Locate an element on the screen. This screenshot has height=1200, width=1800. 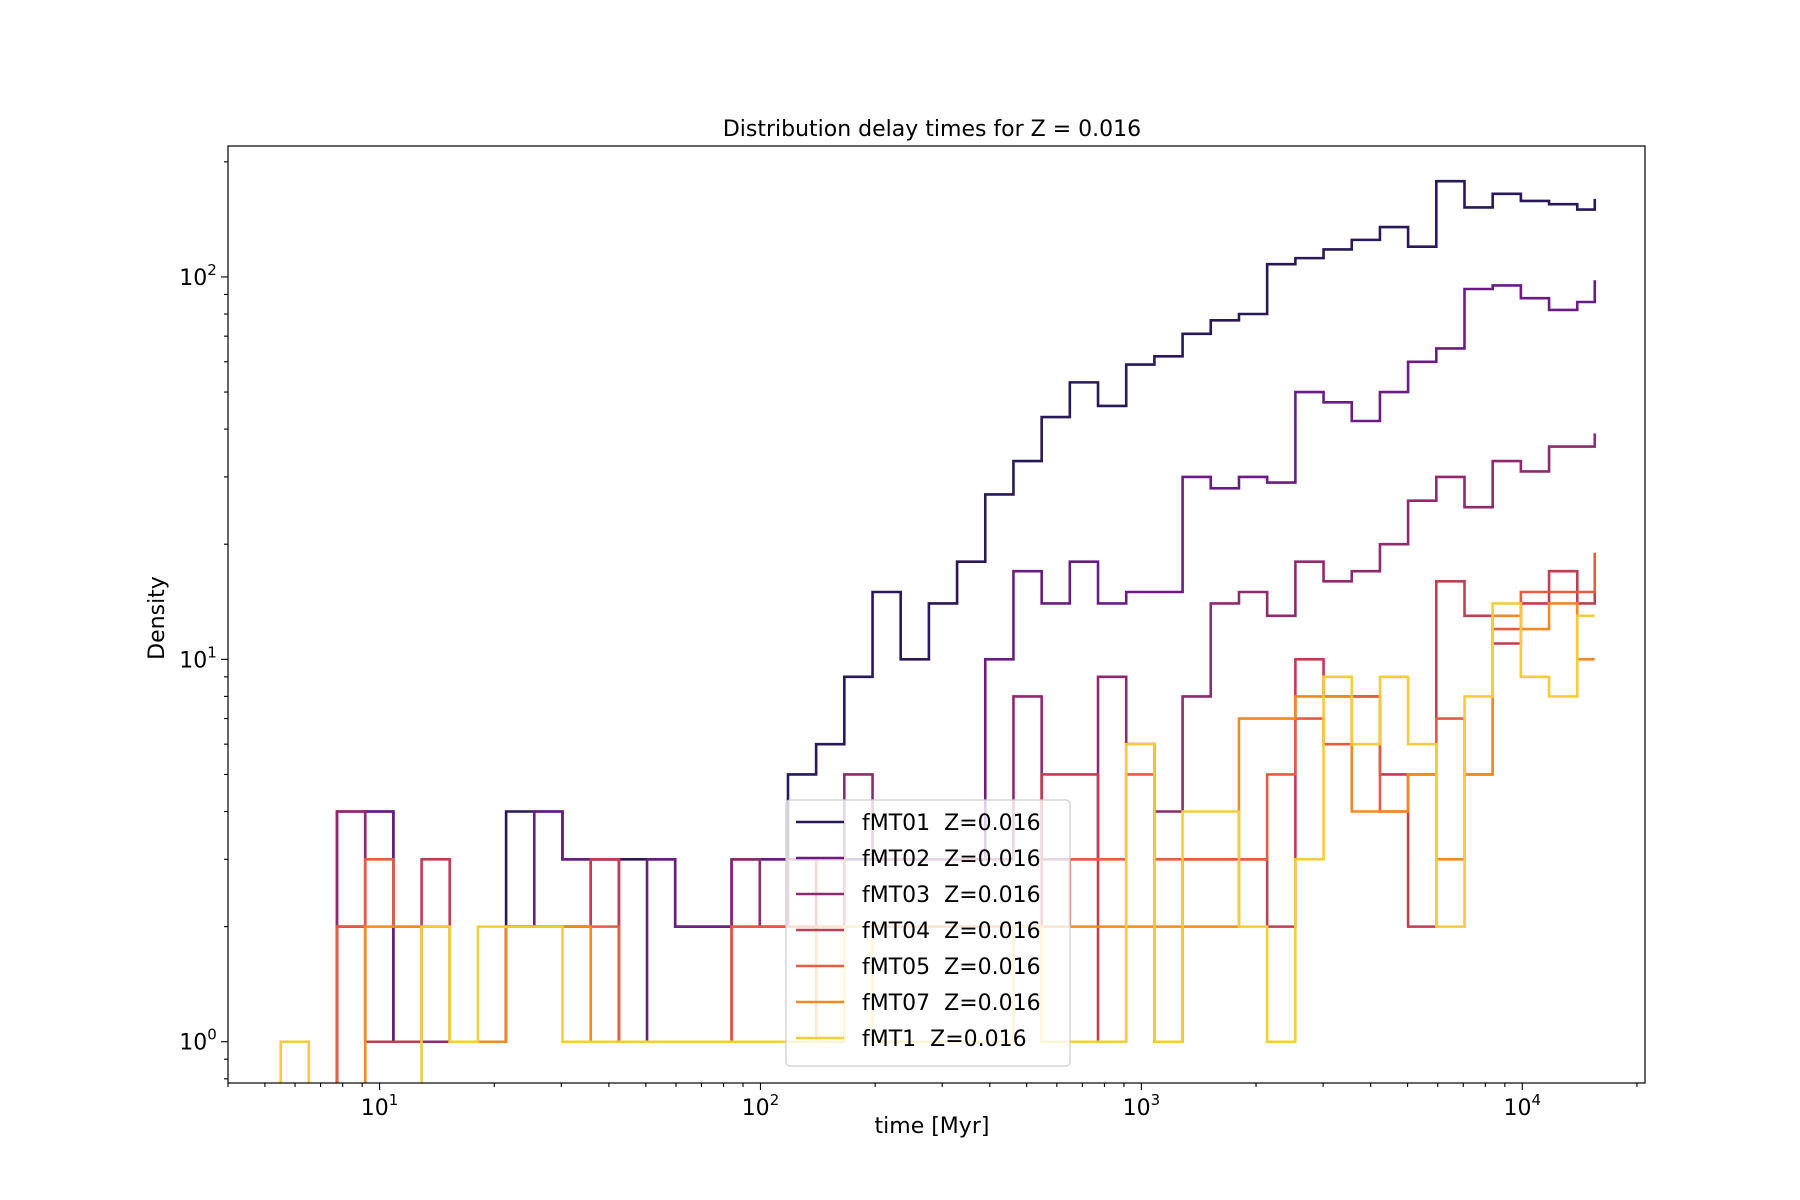
legend-label-6: fMT07 Z=0.016 is located at coordinates (951, 1003).